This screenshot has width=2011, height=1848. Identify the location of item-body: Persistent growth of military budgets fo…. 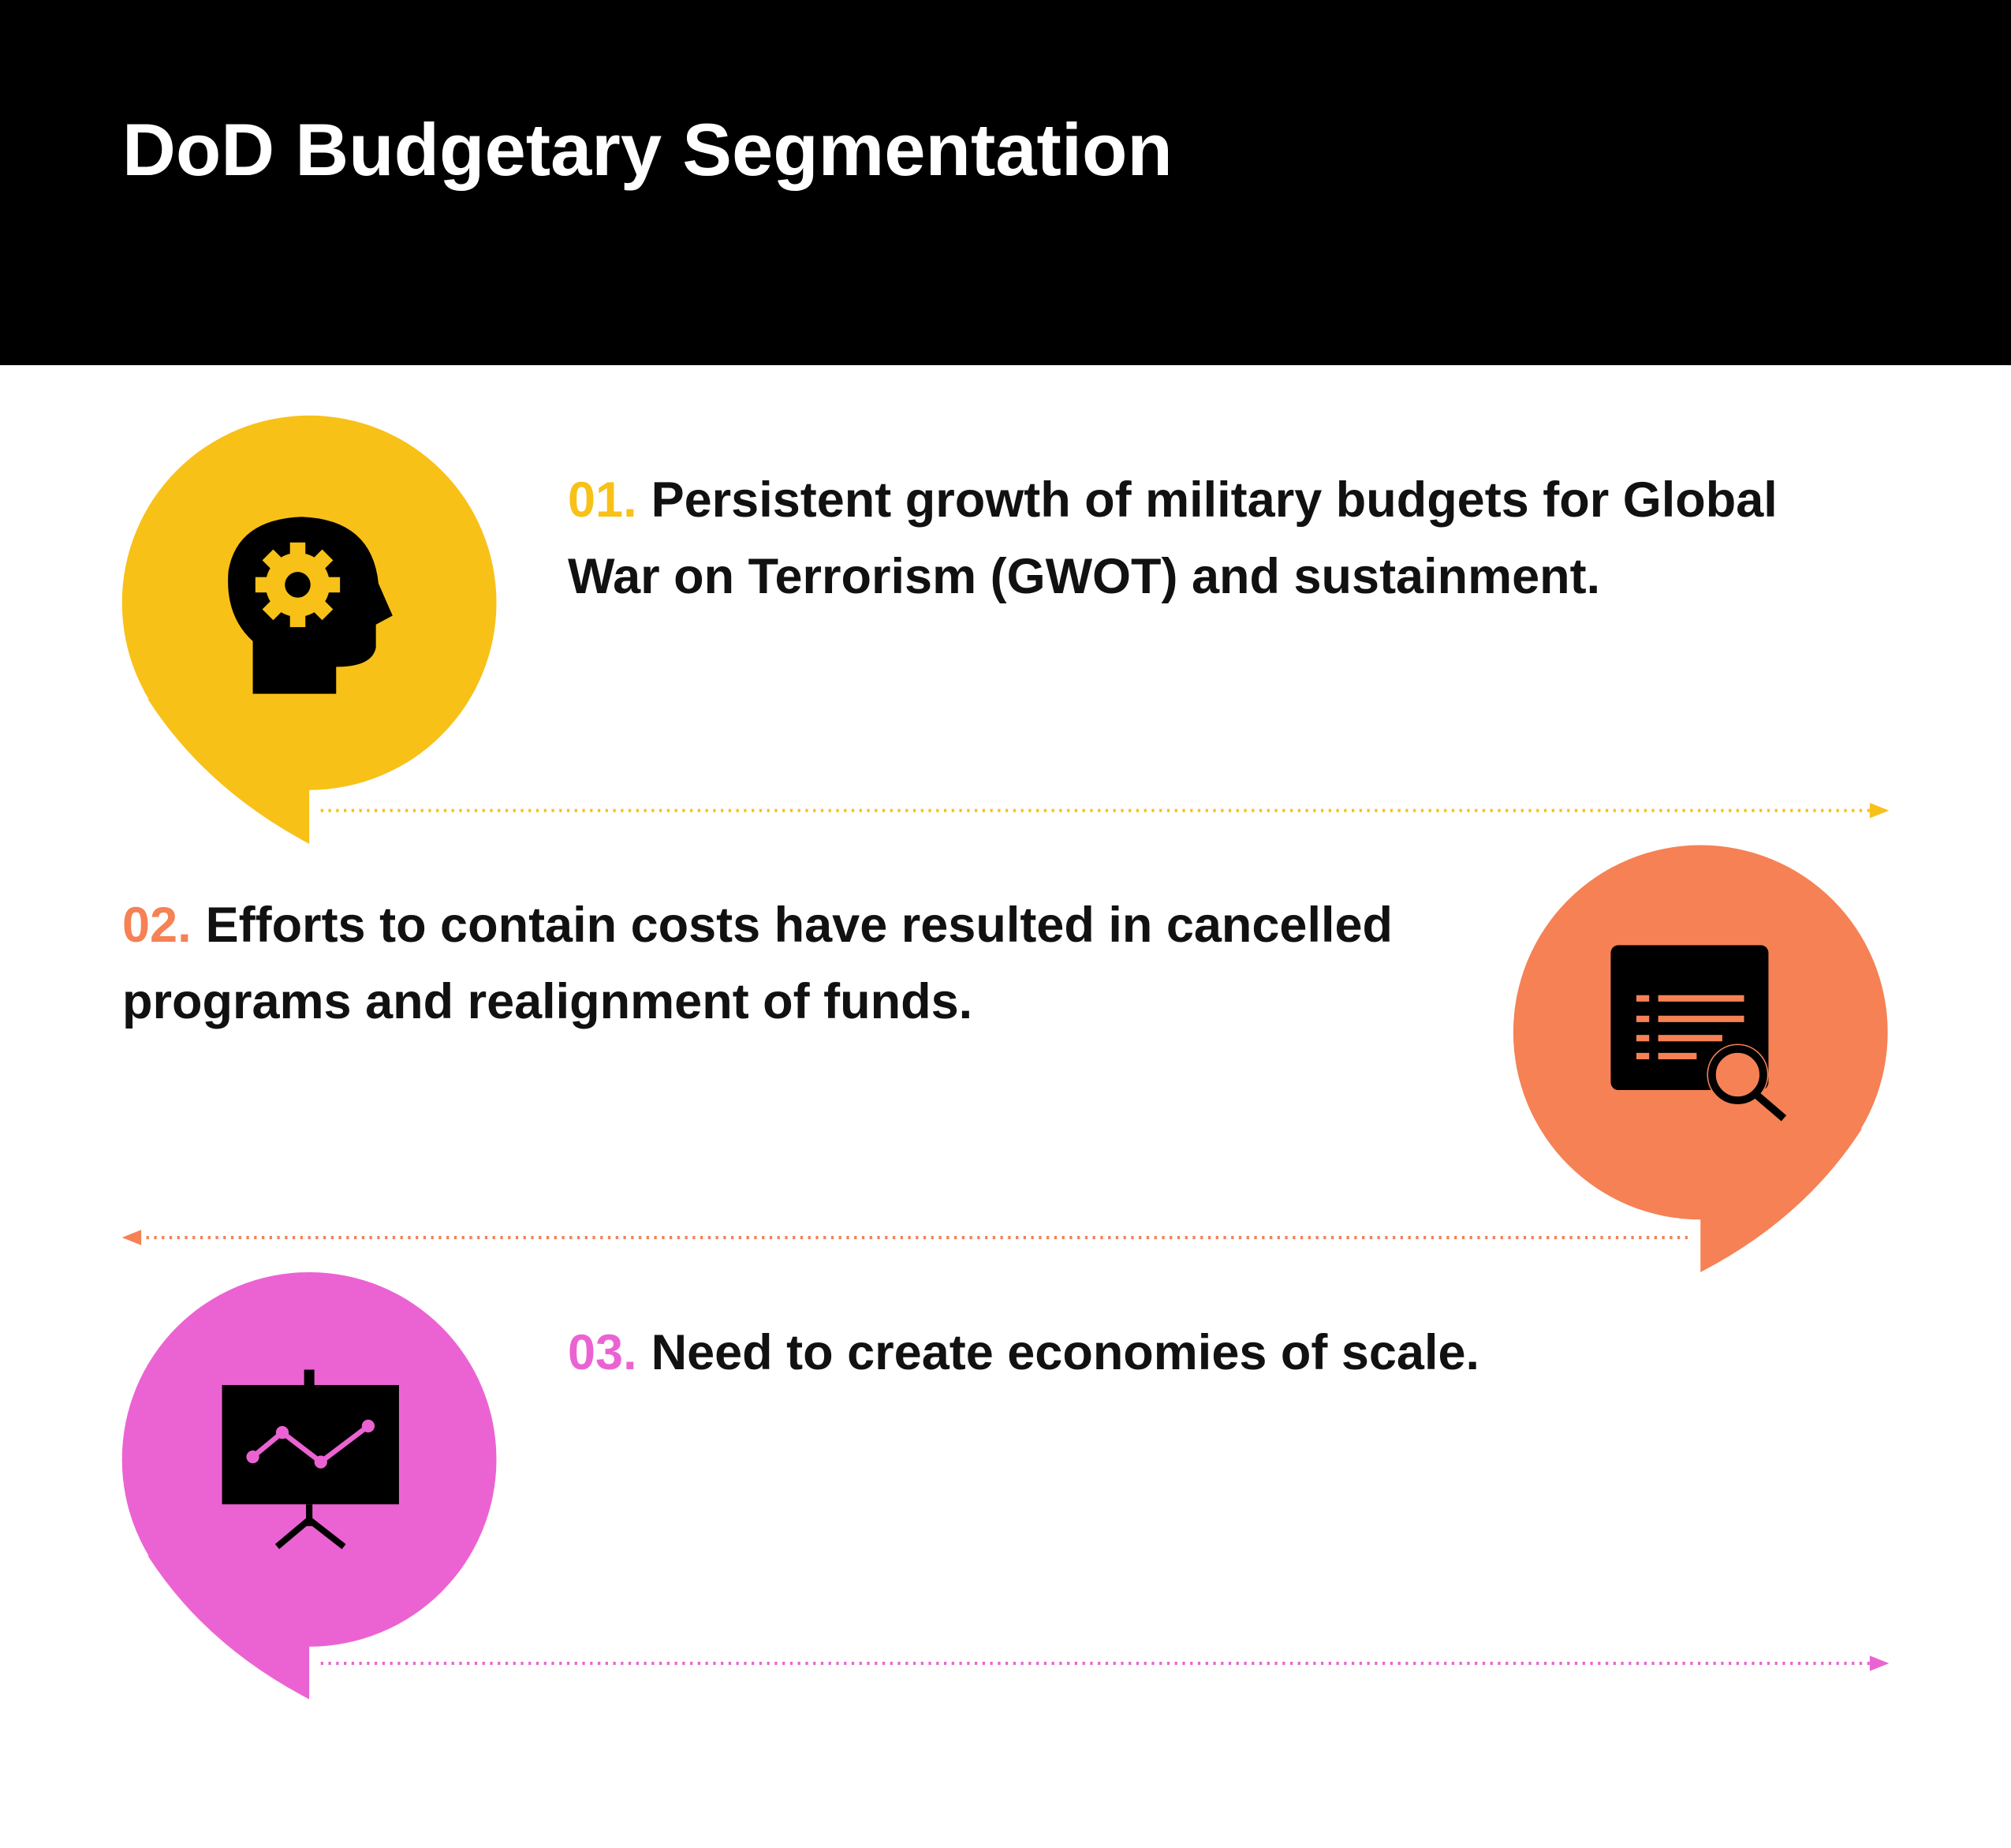
(1173, 538).